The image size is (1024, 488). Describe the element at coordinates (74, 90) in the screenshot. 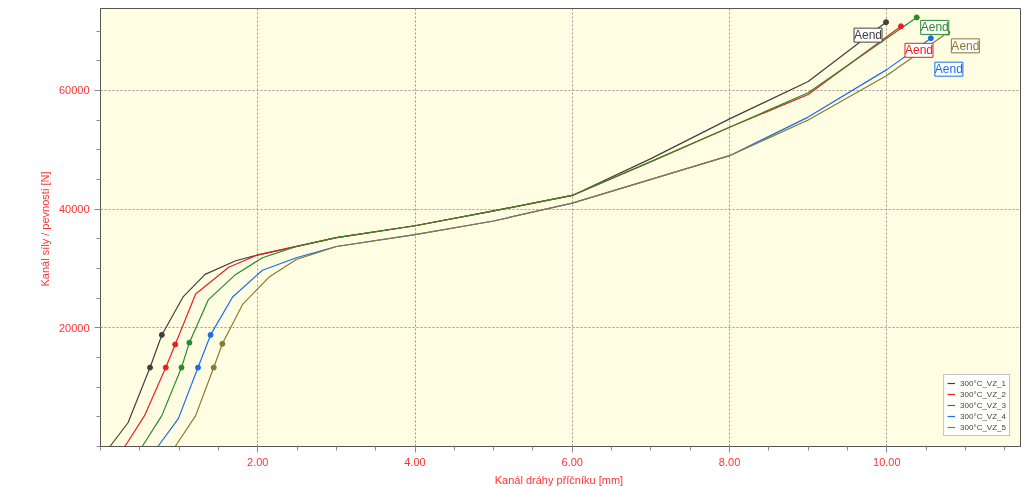

I see `y-tick-label: 60000` at that location.